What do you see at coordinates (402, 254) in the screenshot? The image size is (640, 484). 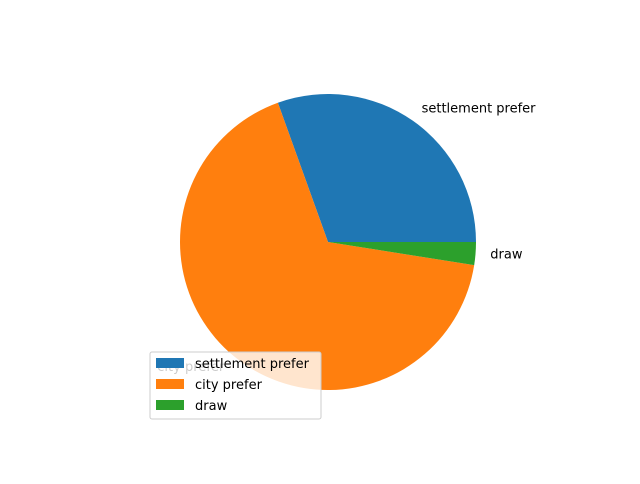 I see `pie-slice-draw` at bounding box center [402, 254].